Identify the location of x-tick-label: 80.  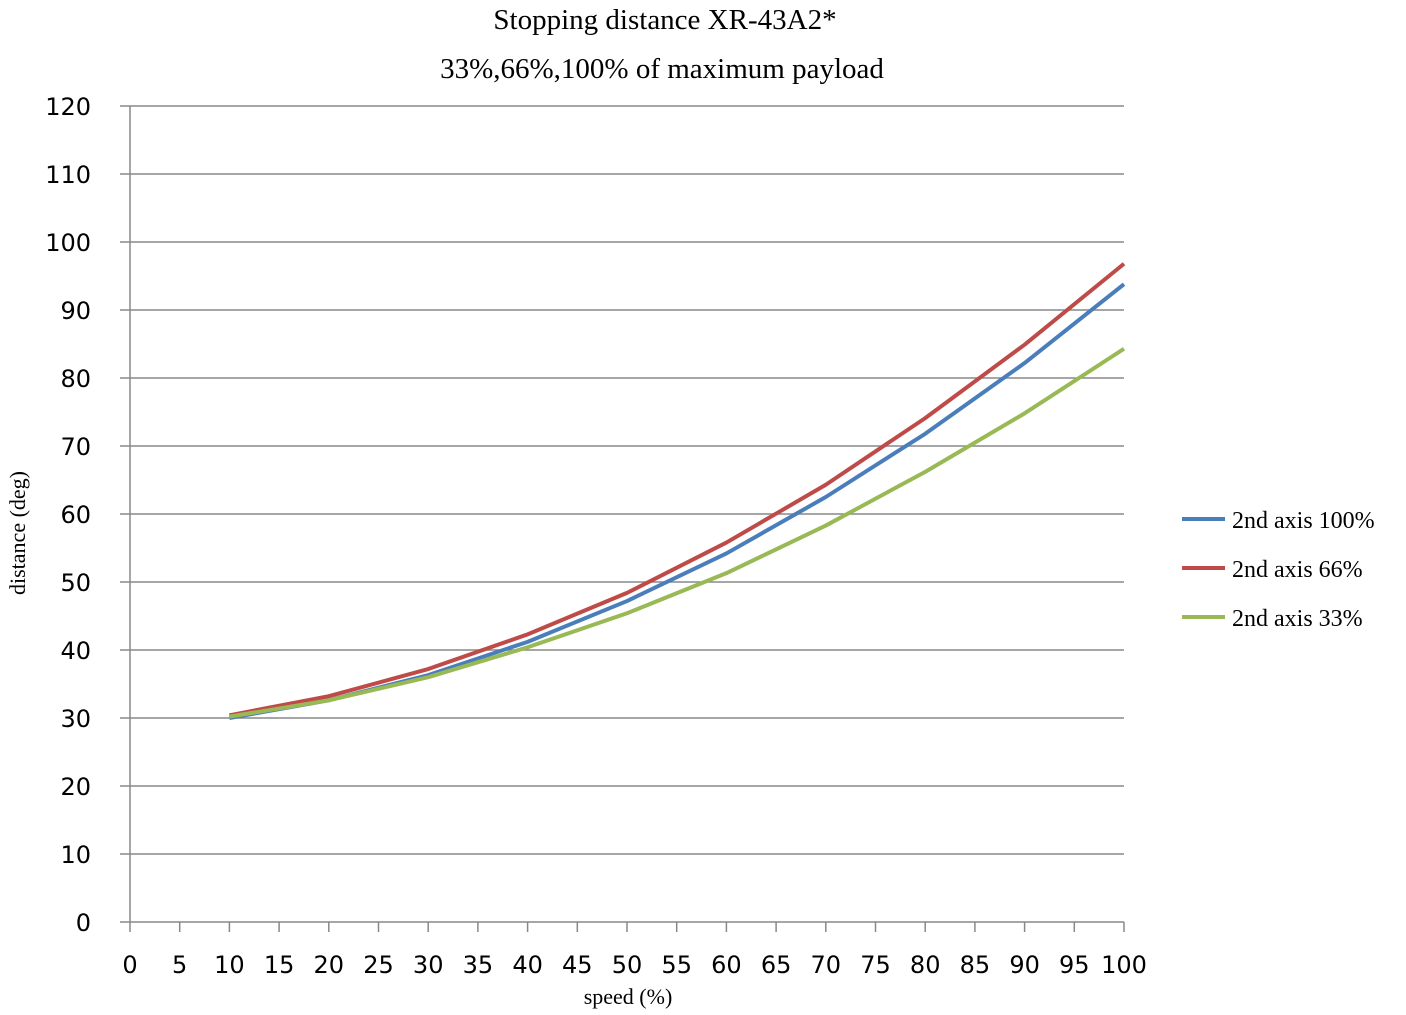
(925, 965).